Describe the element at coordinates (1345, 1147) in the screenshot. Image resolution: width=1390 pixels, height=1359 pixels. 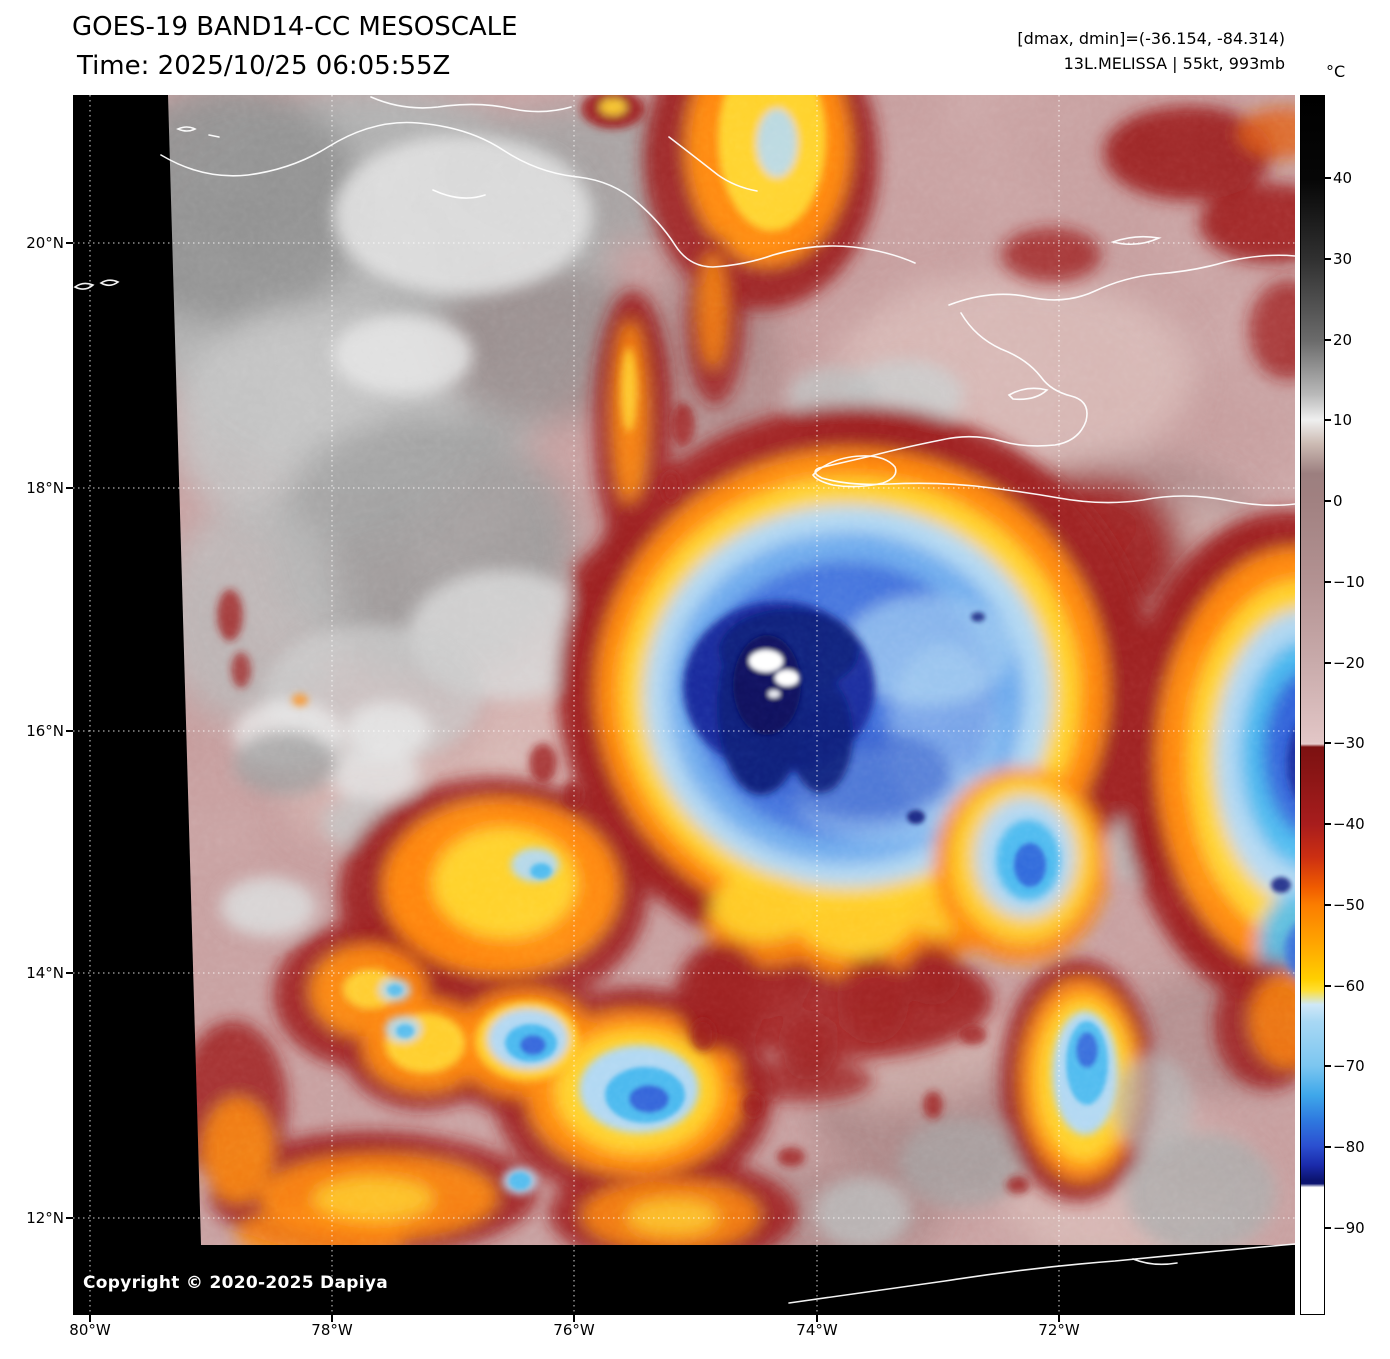
I see `colorbar-tick: −80` at that location.